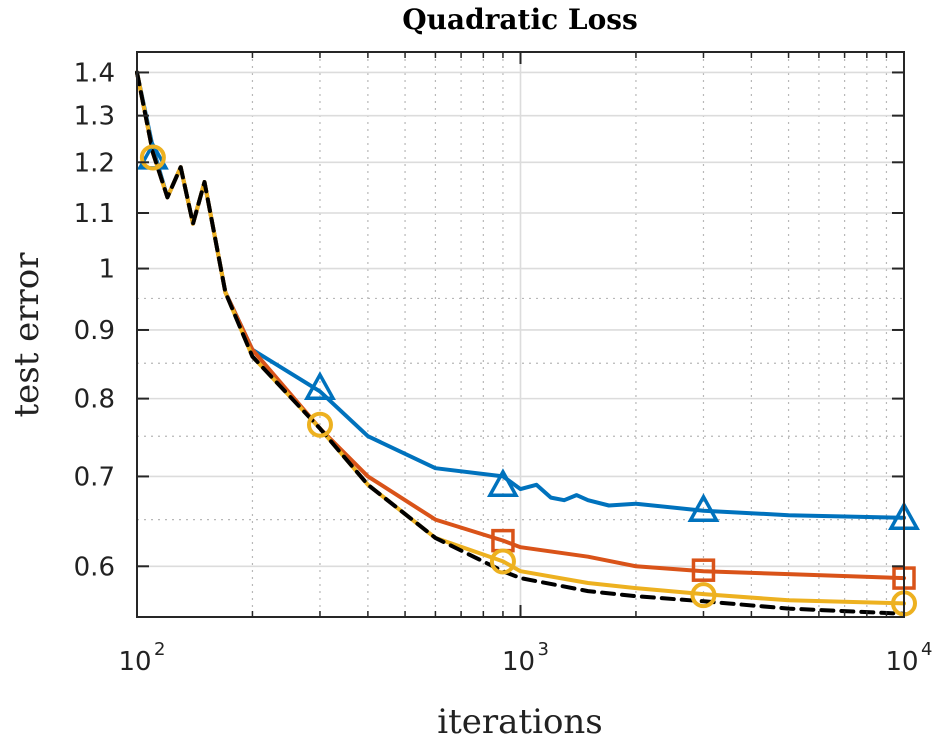 Image resolution: width=934 pixels, height=743 pixels. I want to click on x-tick-exponent: 3, so click(543, 649).